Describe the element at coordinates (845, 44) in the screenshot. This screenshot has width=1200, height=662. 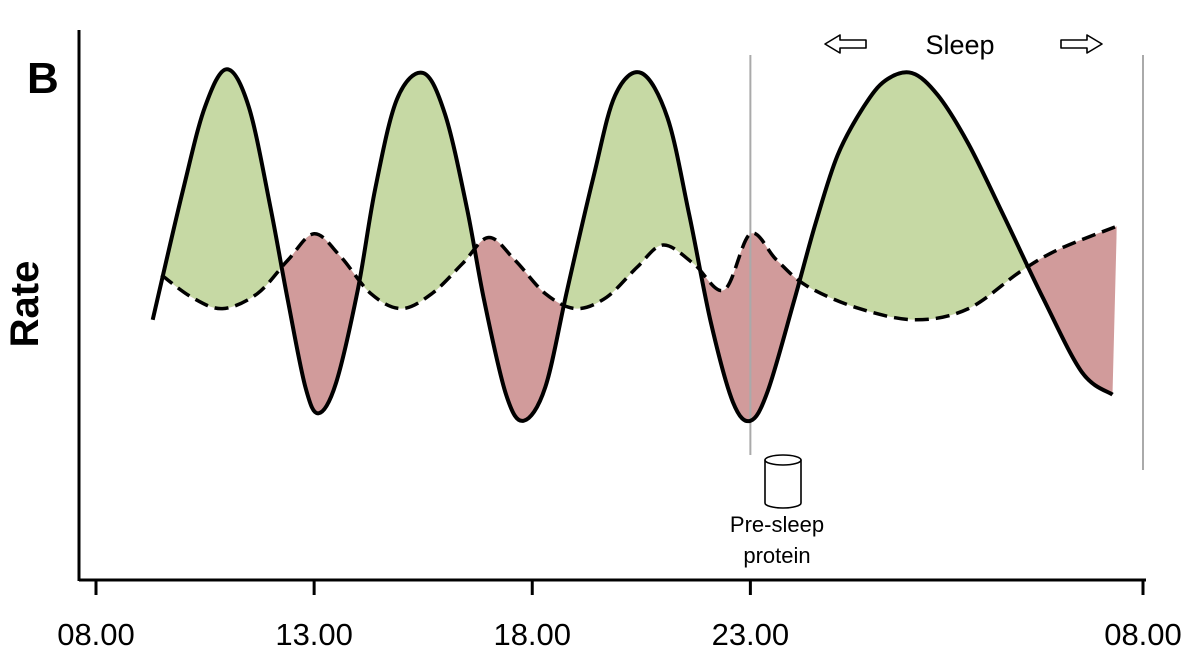
I see `left-arrow-icon` at that location.